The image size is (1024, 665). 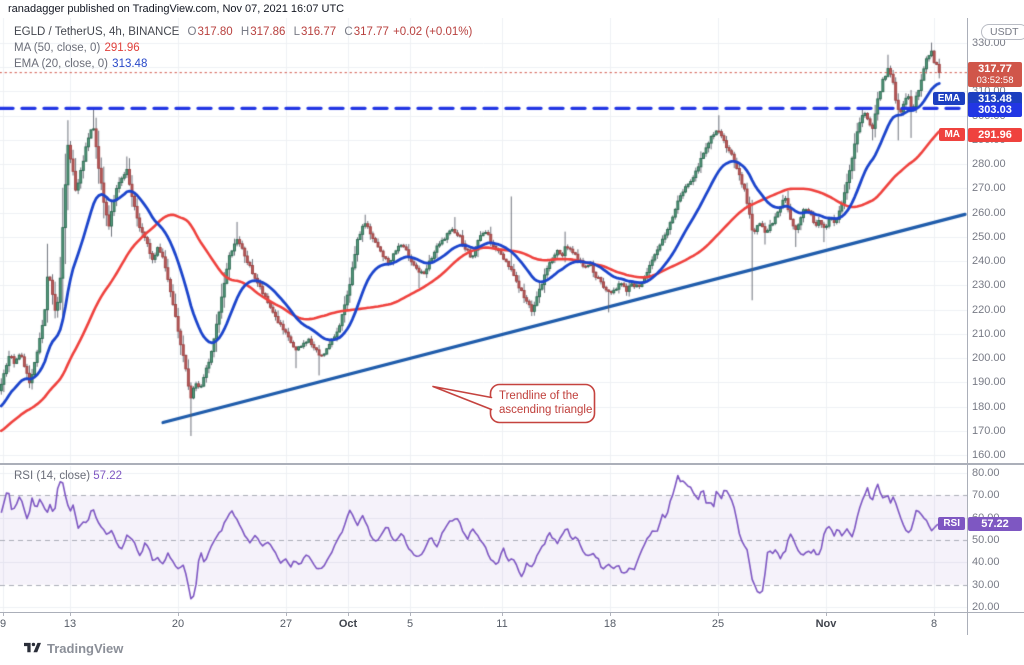 What do you see at coordinates (52, 476) in the screenshot?
I see `rsi-label: RSI (14, close)` at bounding box center [52, 476].